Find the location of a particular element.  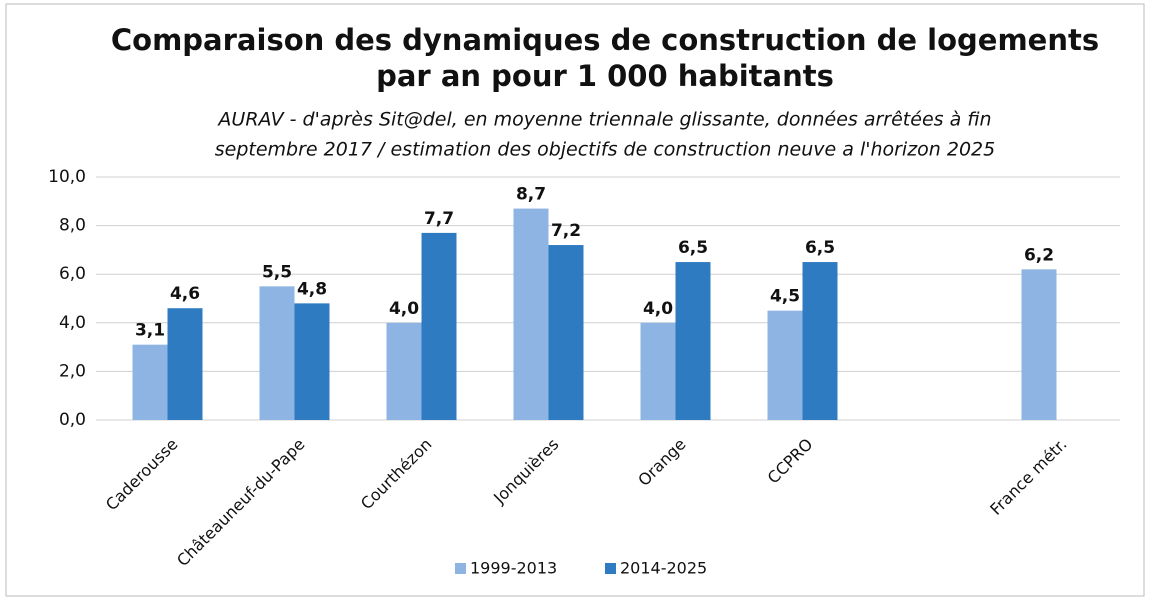

value-label: 3,1 is located at coordinates (150, 331).